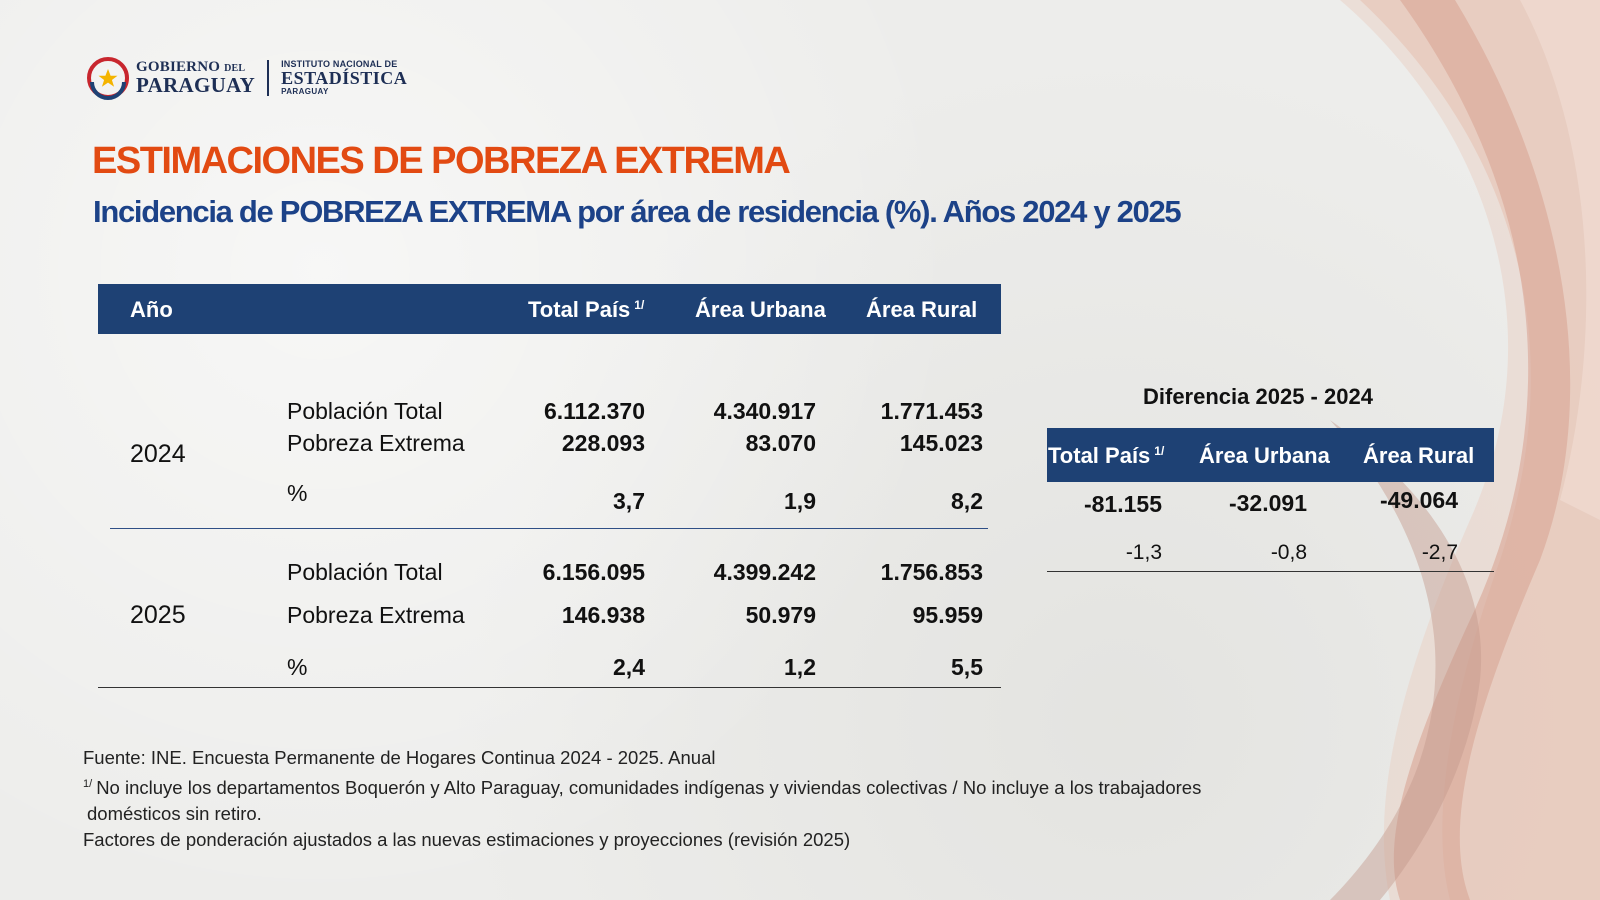 This screenshot has height=900, width=1600. I want to click on diff-table-header: Total País 1/ Área Urbana Área Rural, so click(1270, 455).